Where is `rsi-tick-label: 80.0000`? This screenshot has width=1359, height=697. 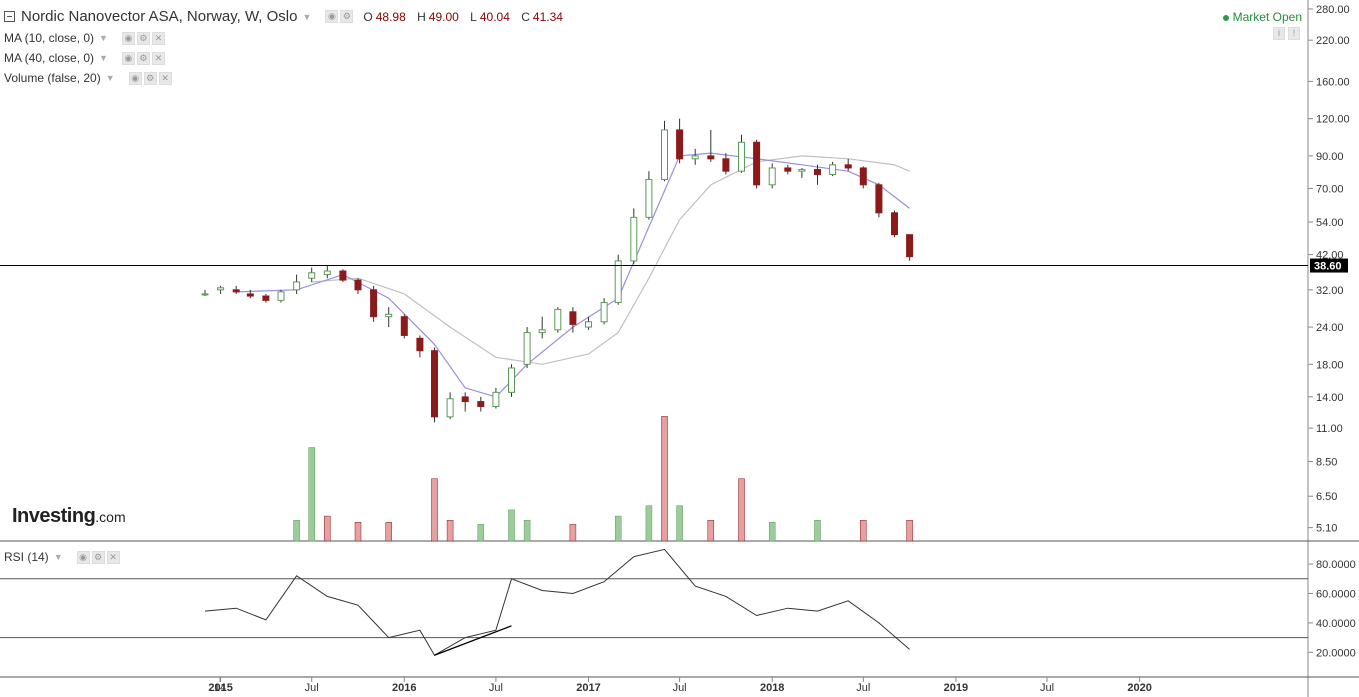
rsi-tick-label: 80.0000 is located at coordinates (1336, 565).